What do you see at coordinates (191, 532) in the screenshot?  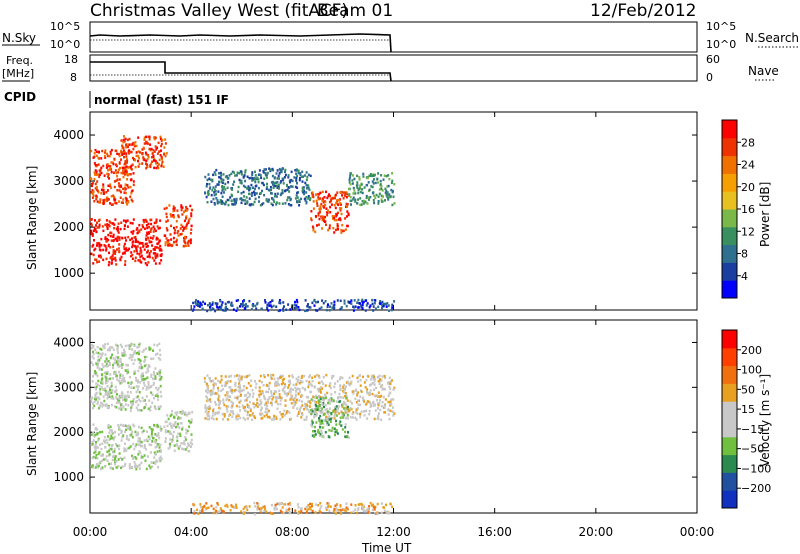 I see `time-tick-label: 04:00` at bounding box center [191, 532].